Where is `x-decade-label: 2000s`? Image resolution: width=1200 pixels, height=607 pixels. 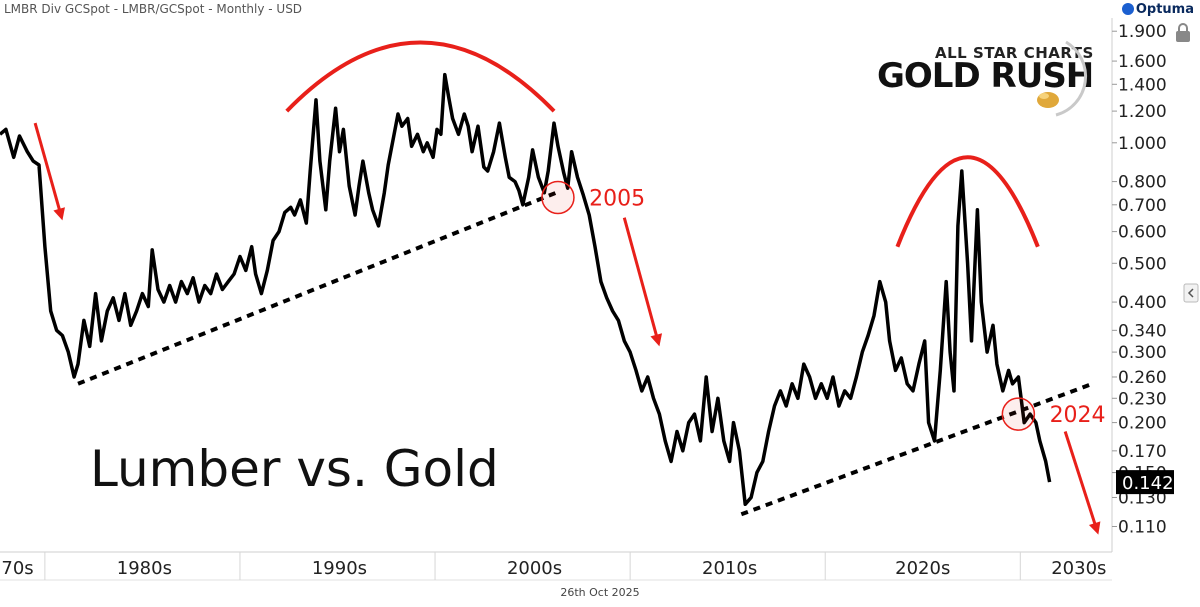 x-decade-label: 2000s is located at coordinates (534, 568).